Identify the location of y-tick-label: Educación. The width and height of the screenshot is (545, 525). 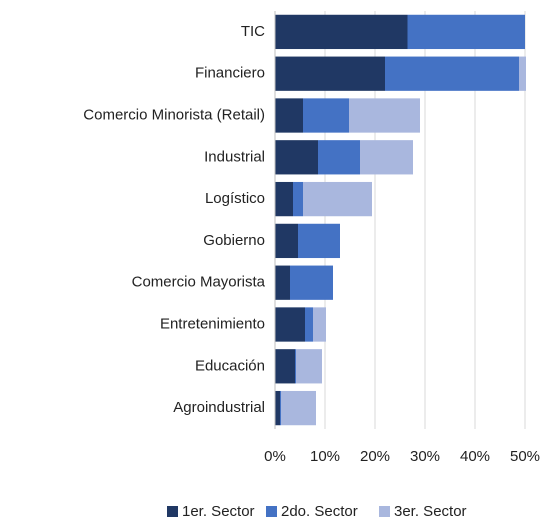
(230, 365).